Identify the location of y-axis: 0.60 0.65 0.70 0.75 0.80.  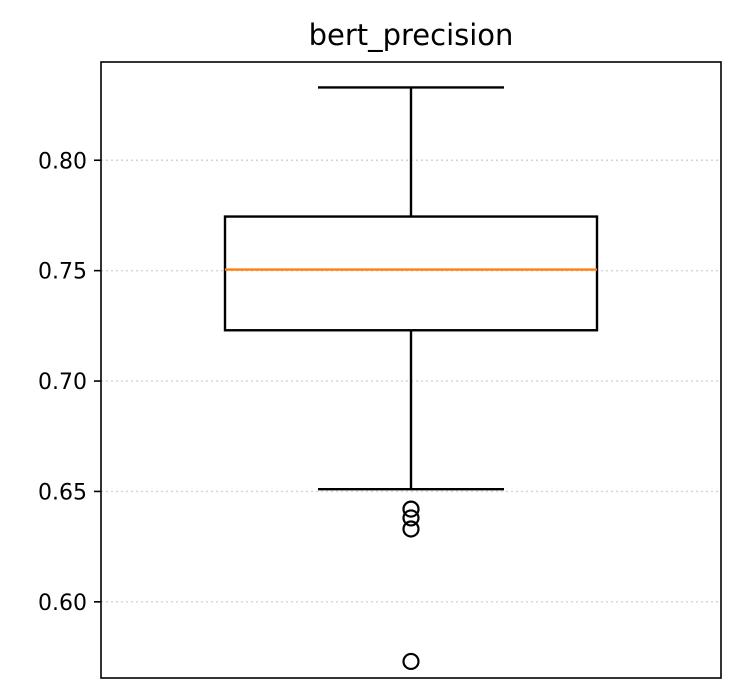
(69, 382).